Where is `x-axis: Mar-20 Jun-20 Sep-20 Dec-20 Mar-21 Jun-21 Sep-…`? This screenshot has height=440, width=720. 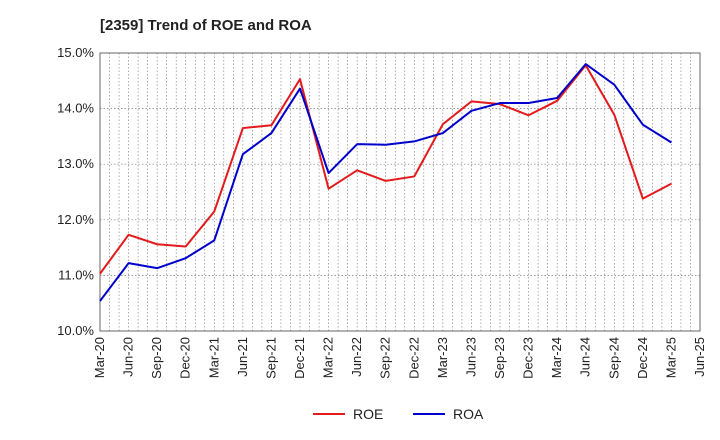
x-axis: Mar-20 Jun-20 Sep-20 Dec-20 Mar-21 Jun-21 Sep-… is located at coordinates (399, 358).